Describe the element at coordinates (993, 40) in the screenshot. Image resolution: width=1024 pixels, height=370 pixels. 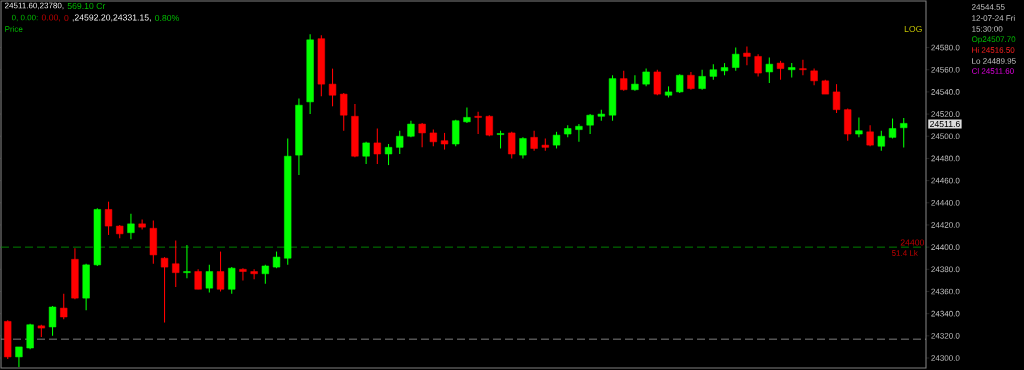
I see `text: Op24507.70` at that location.